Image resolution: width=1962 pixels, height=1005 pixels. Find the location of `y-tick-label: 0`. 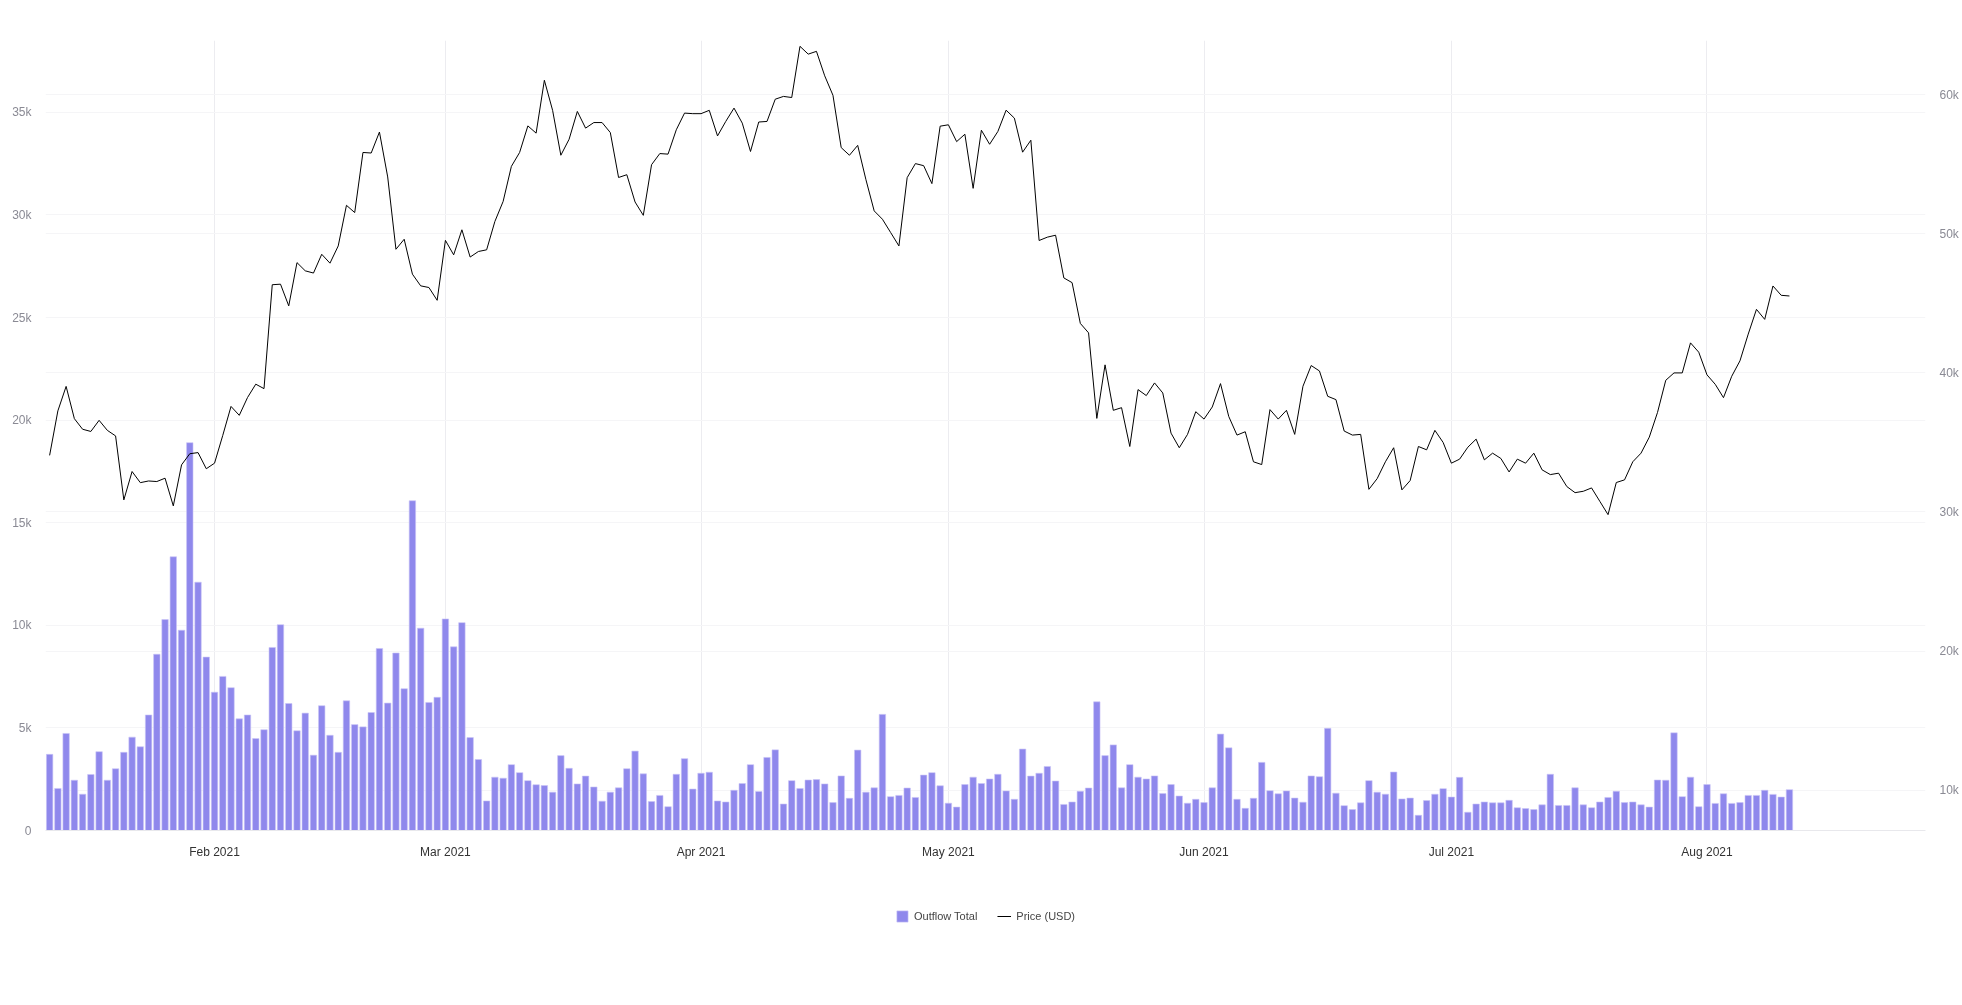

y-tick-label: 0 is located at coordinates (28, 830).